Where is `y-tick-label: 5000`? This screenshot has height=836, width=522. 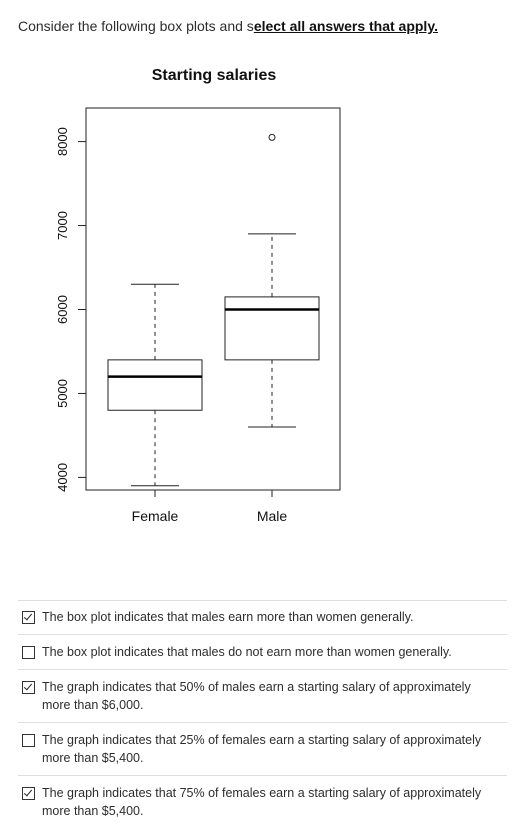 y-tick-label: 5000 is located at coordinates (62, 393).